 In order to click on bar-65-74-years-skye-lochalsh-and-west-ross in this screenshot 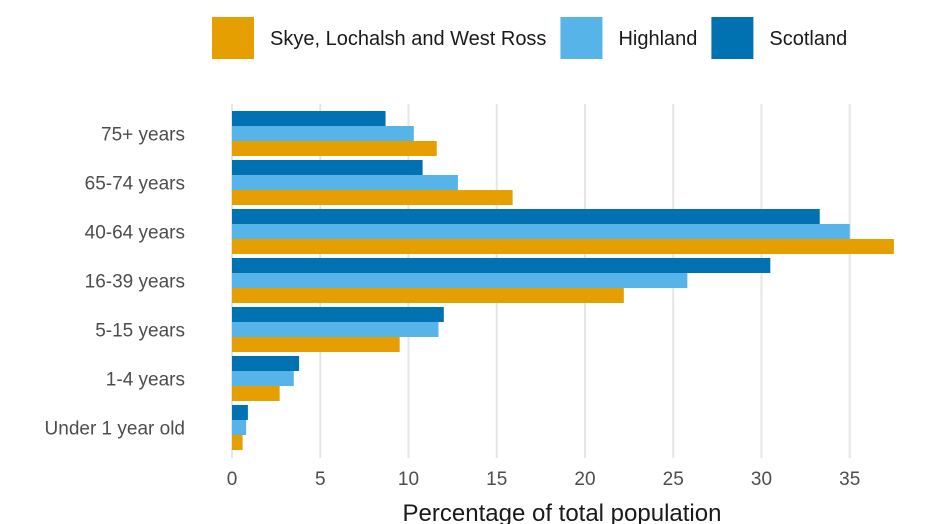, I will do `click(372, 197)`.